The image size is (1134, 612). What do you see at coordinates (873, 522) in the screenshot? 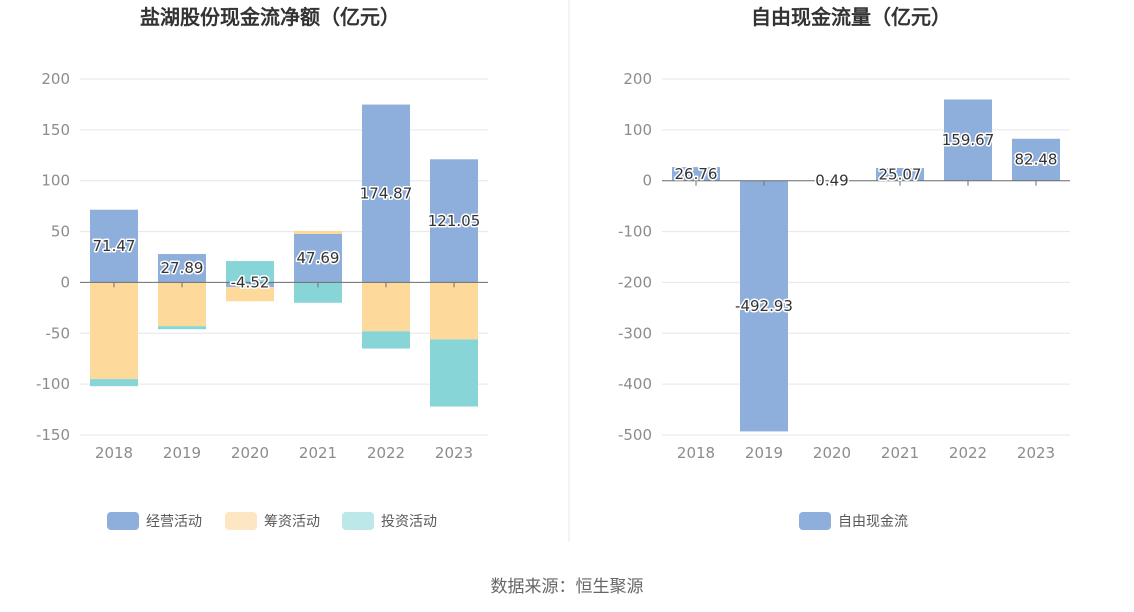
I see `legend-label: 自由现金流` at bounding box center [873, 522].